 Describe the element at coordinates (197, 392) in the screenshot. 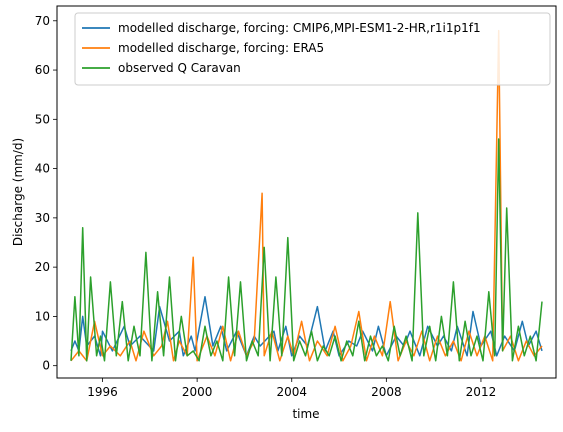

I see `x-tick-label: 2000` at that location.